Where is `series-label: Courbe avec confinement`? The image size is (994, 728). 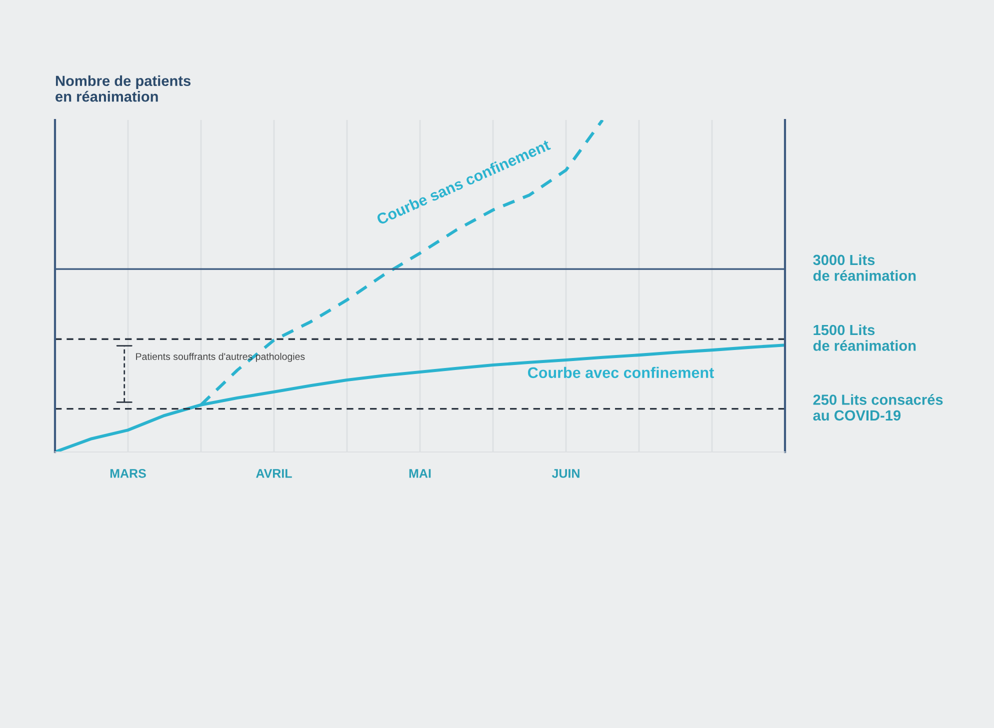
series-label: Courbe avec confinement is located at coordinates (621, 372).